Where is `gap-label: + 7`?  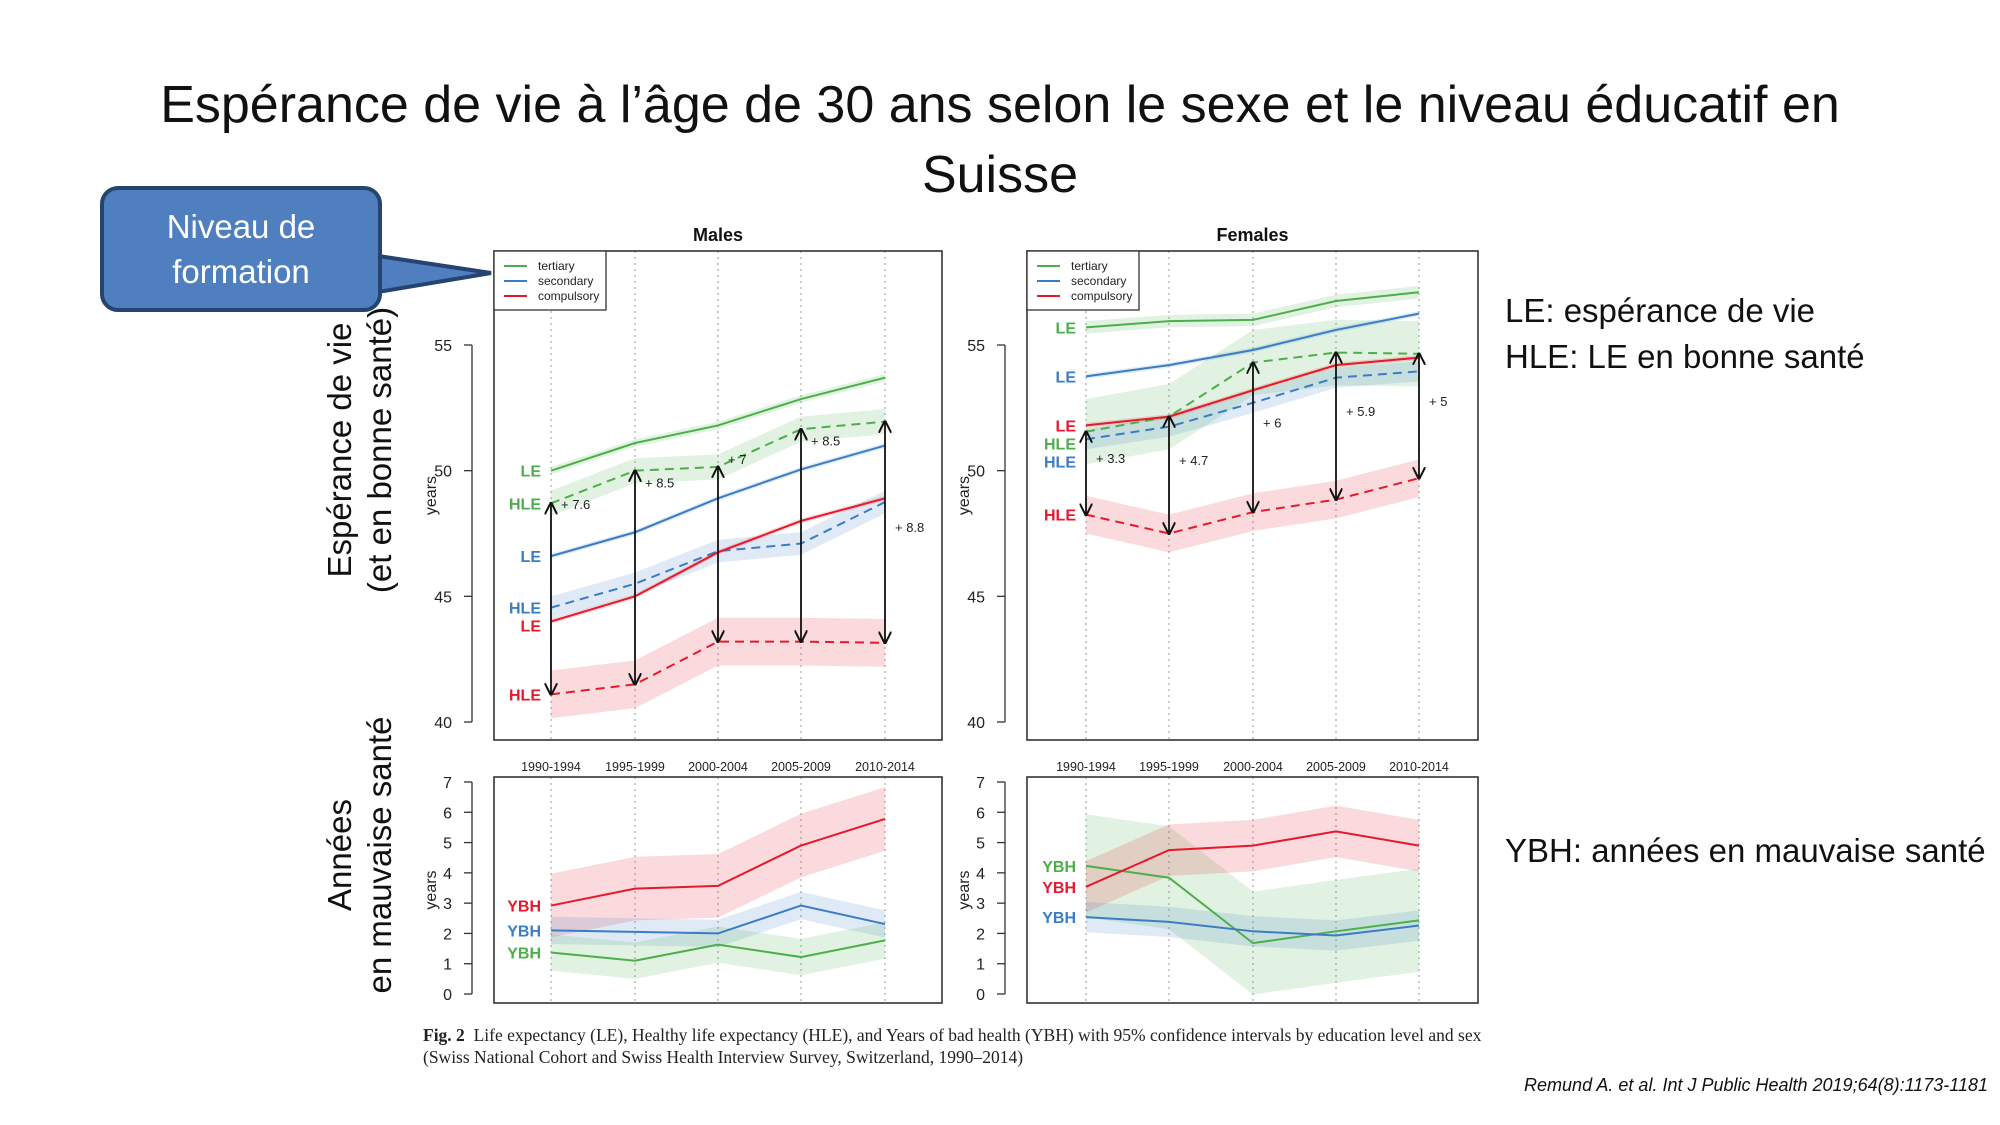
gap-label: + 7 is located at coordinates (737, 459).